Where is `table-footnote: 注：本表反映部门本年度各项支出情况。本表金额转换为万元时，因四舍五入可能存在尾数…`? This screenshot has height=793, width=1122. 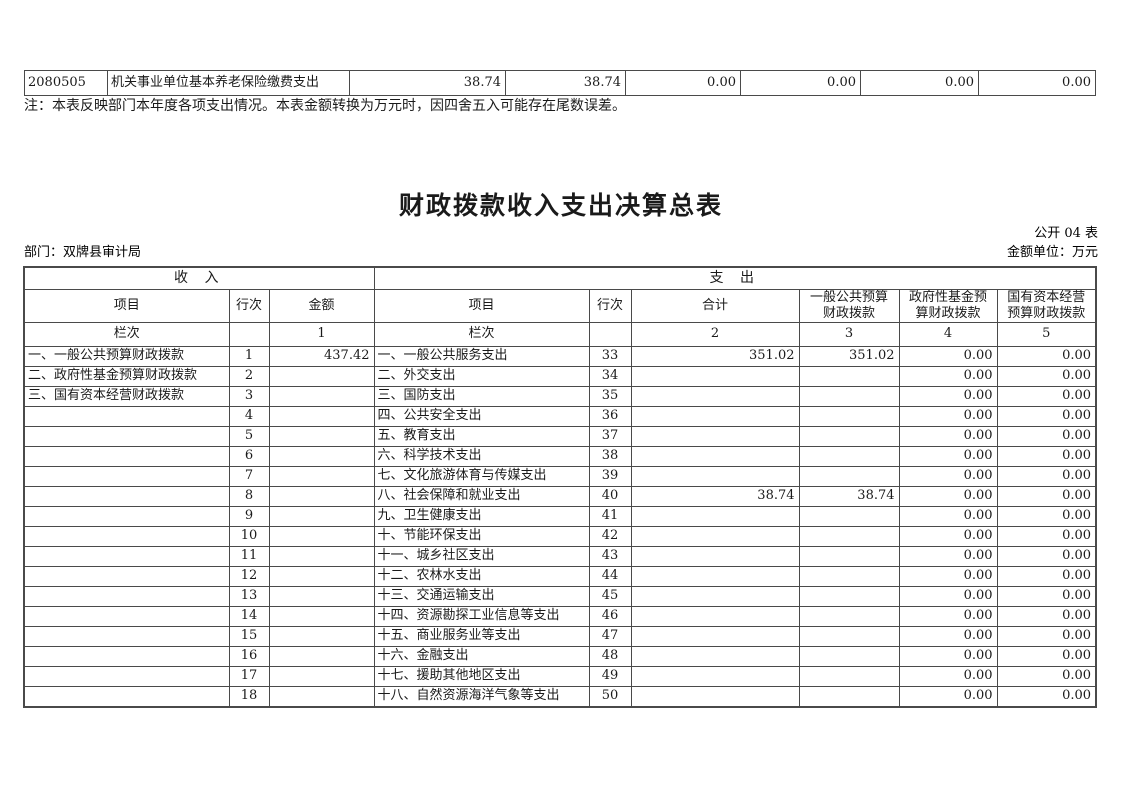
table-footnote: 注：本表反映部门本年度各项支出情况。本表金额转换为万元时，因四舍五入可能存在尾数… is located at coordinates (325, 106).